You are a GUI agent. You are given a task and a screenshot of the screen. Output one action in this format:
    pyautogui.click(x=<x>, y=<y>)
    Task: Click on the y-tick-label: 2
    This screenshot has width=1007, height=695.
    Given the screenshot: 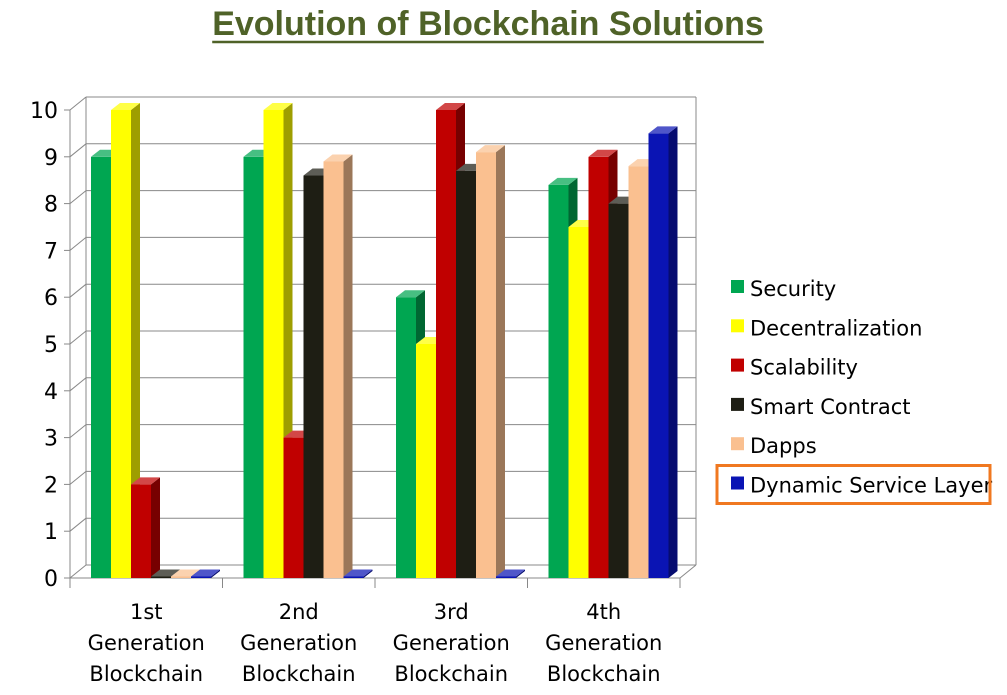 What is the action you would take?
    pyautogui.click(x=51, y=485)
    